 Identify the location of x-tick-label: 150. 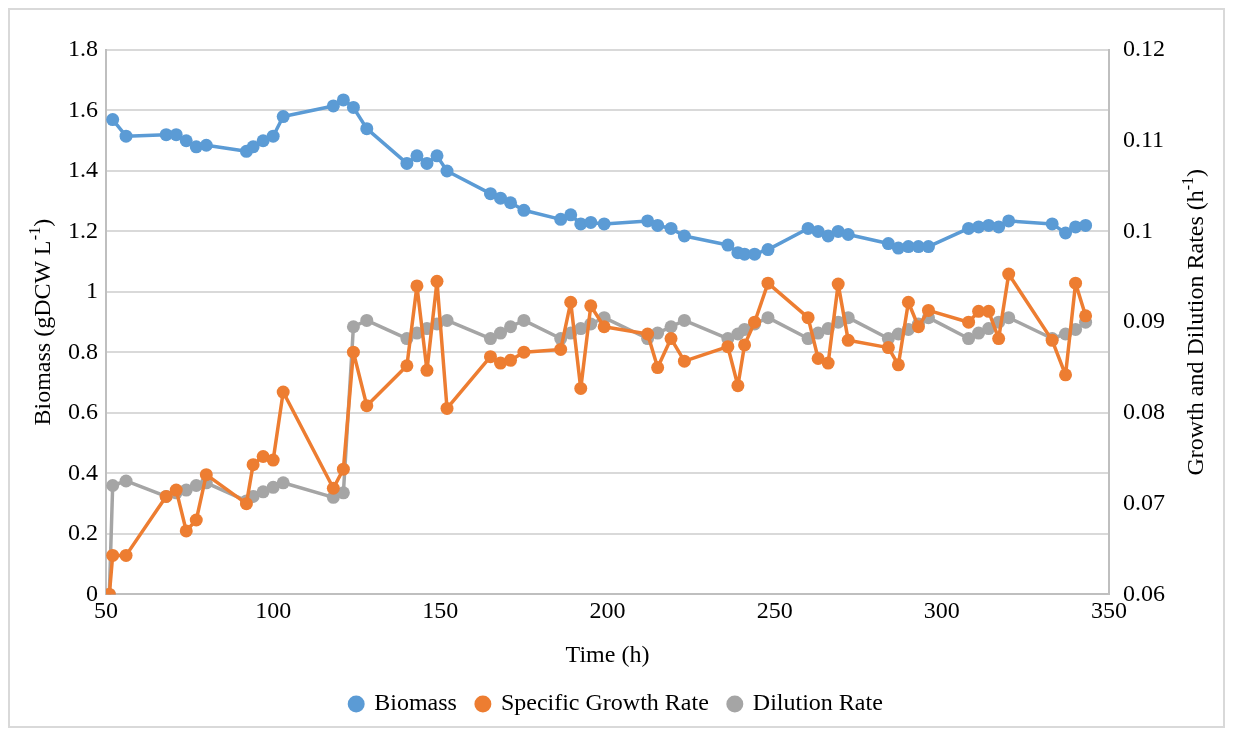
(440, 610).